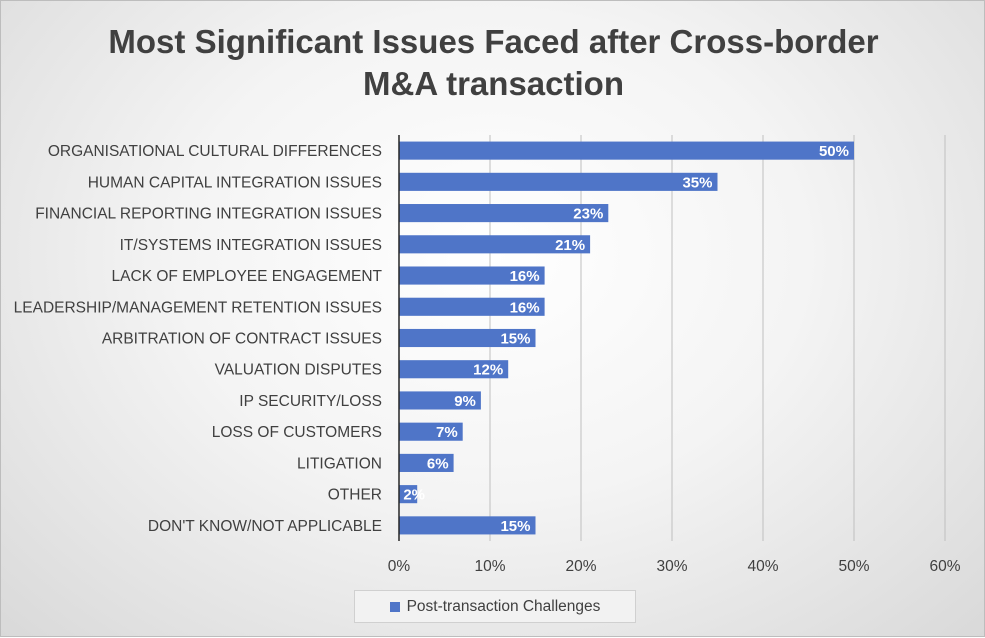  I want to click on x-tick-label: 0%, so click(399, 566).